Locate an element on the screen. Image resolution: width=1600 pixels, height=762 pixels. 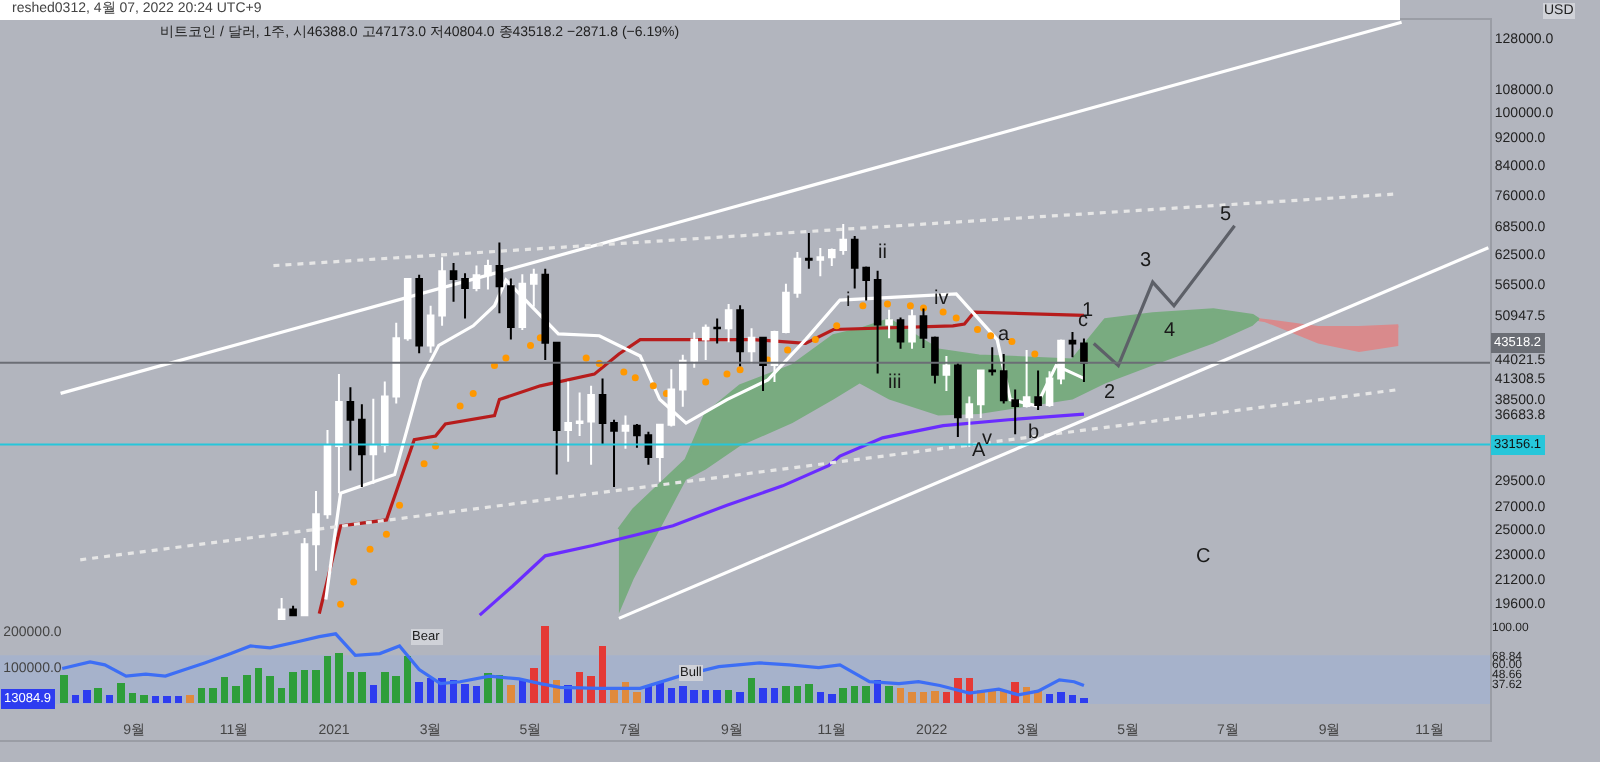
annotation: 1 is located at coordinates (1088, 311).